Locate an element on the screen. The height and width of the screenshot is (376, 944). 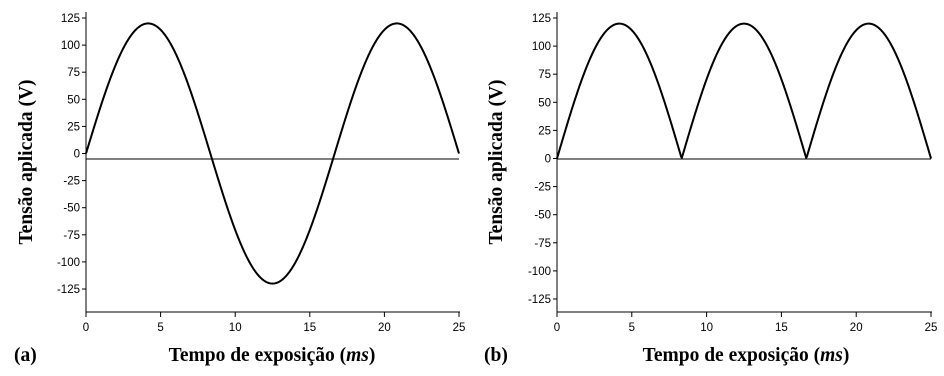
panel-a-ylabel: Tensão aplicada (V) is located at coordinates (26, 161).